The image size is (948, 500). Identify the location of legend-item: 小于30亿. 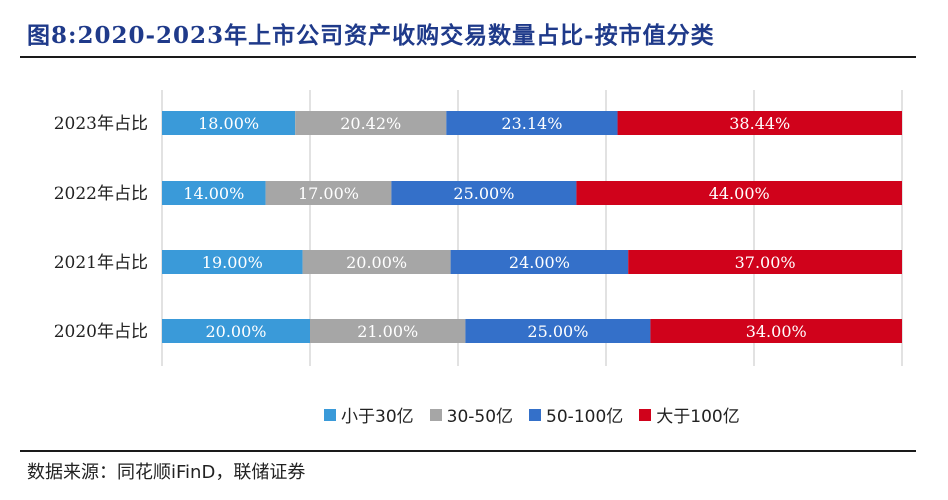
(369, 414).